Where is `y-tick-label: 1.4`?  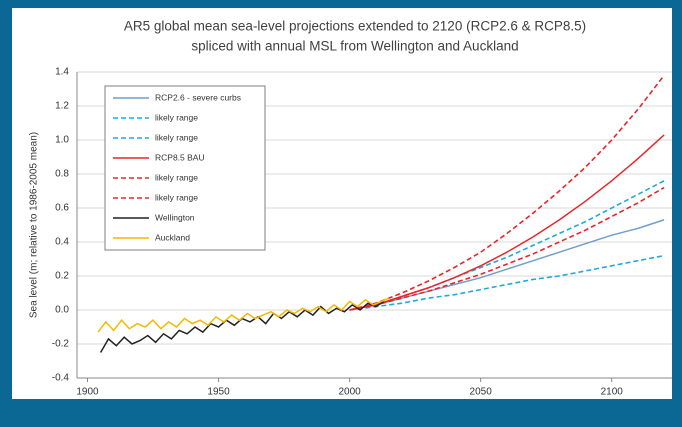
y-tick-label: 1.4 is located at coordinates (62, 72).